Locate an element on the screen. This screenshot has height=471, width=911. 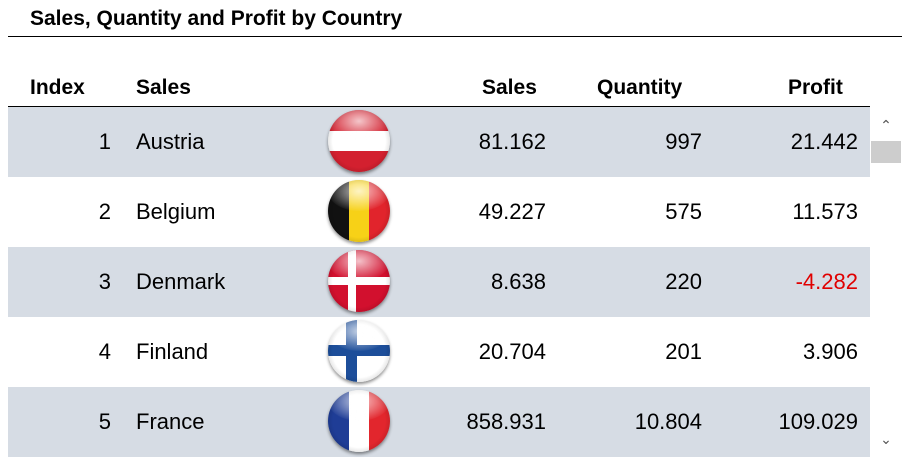
header-sales: Sales is located at coordinates (509, 87).